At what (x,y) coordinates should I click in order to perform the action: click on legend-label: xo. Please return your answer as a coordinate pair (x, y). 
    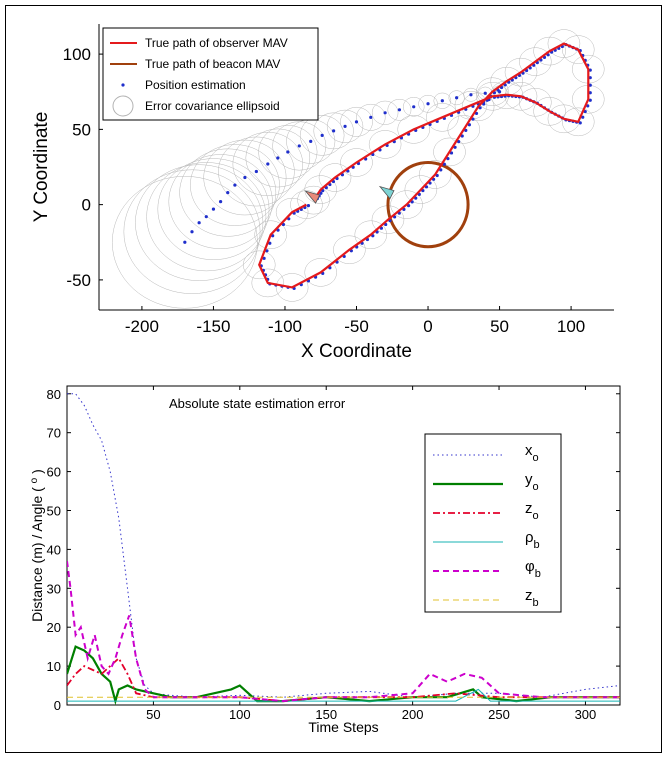
    Looking at the image, I should click on (532, 453).